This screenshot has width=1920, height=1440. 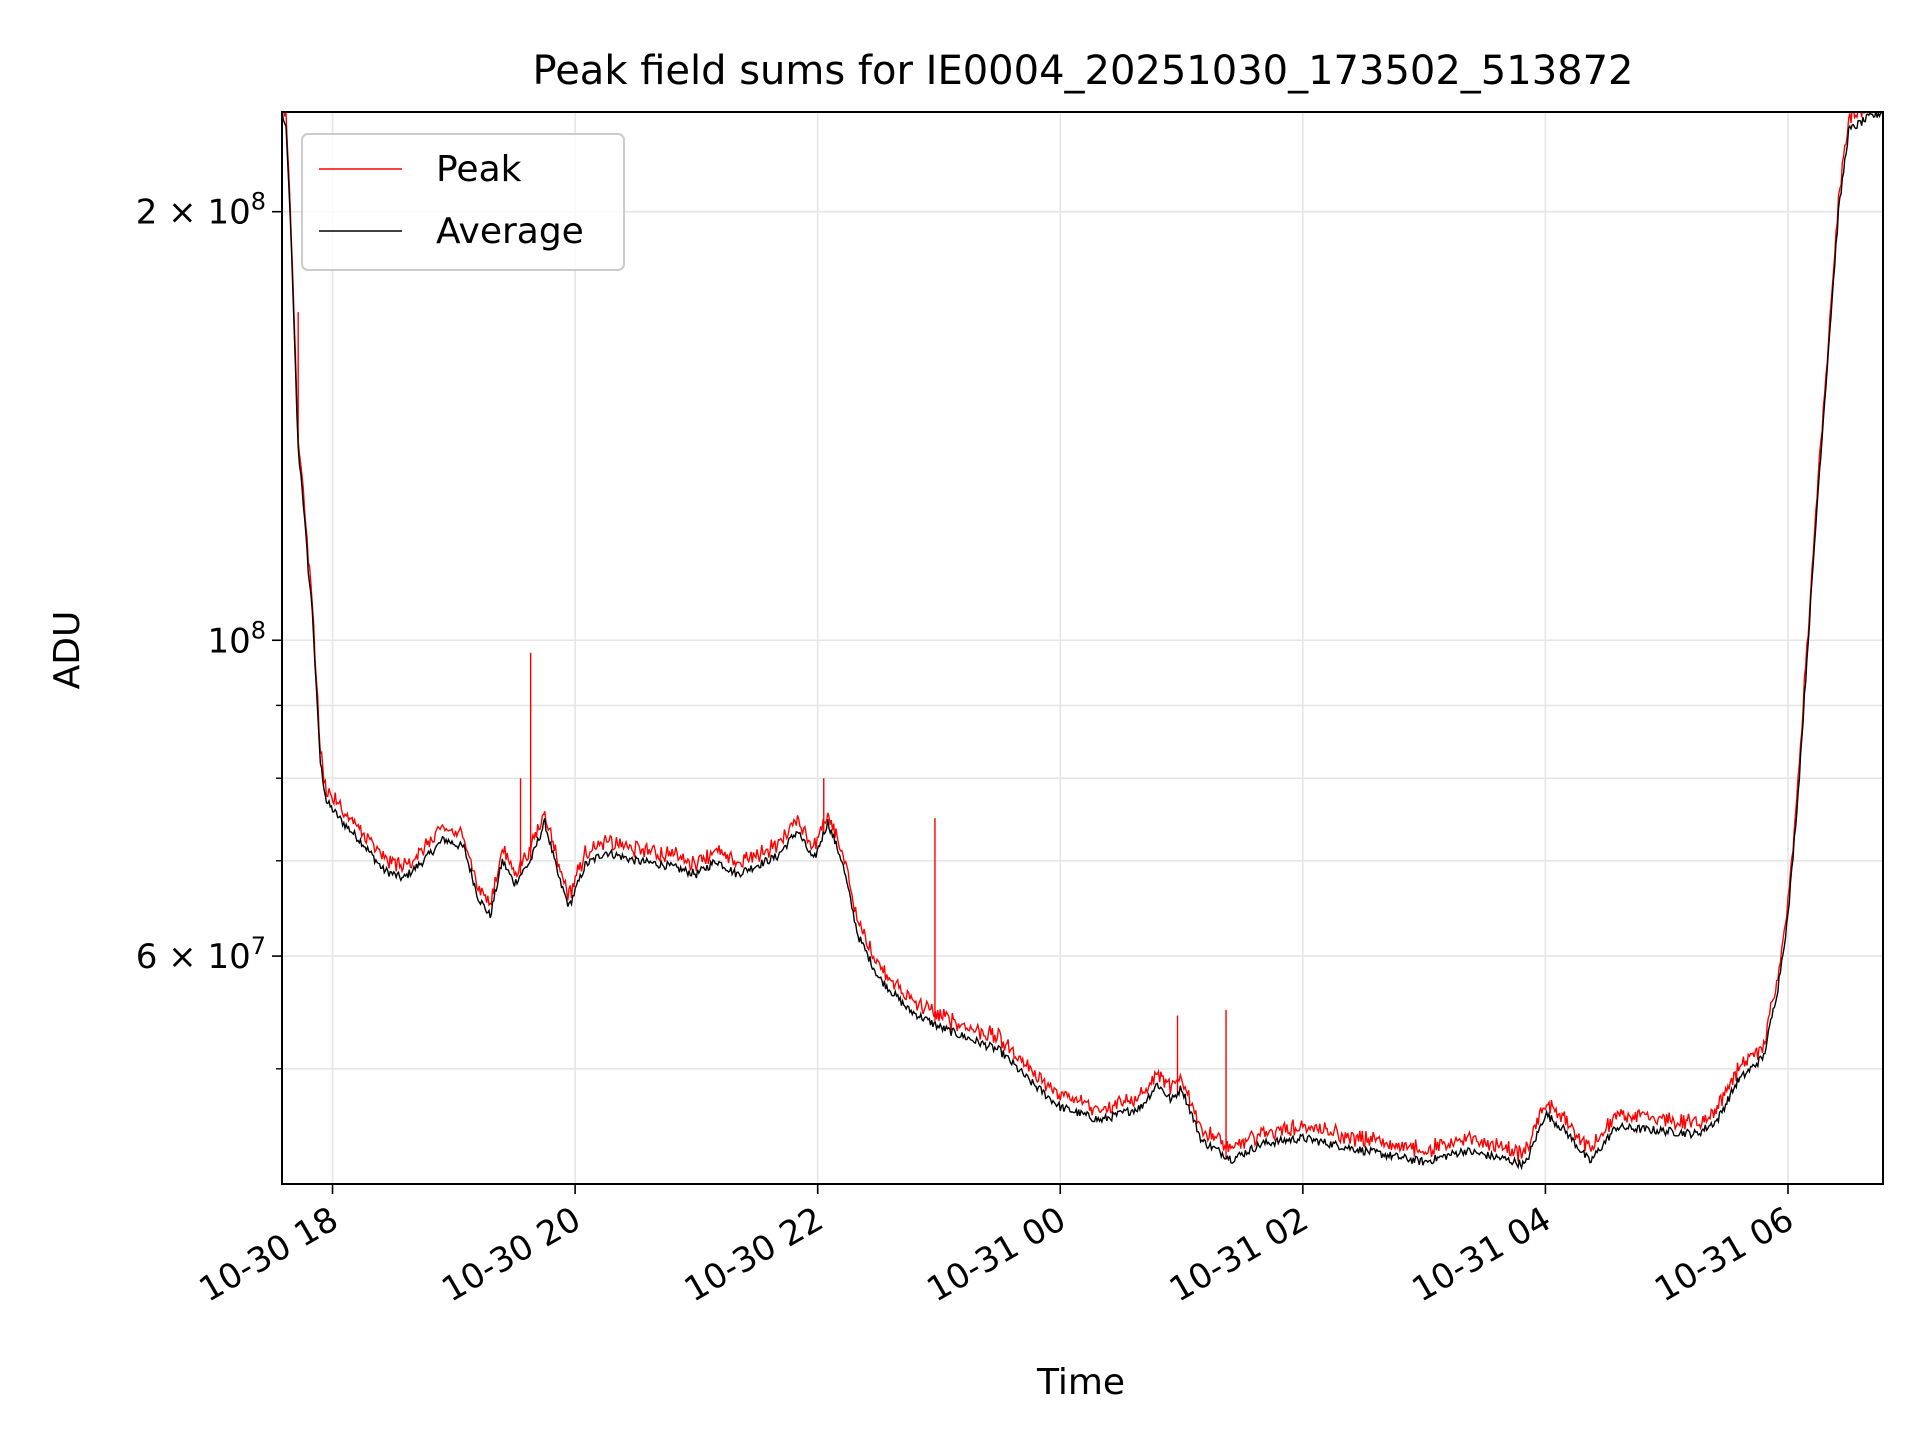 What do you see at coordinates (193, 957) in the screenshot?
I see `y-tick-label-base: 6 × 10` at bounding box center [193, 957].